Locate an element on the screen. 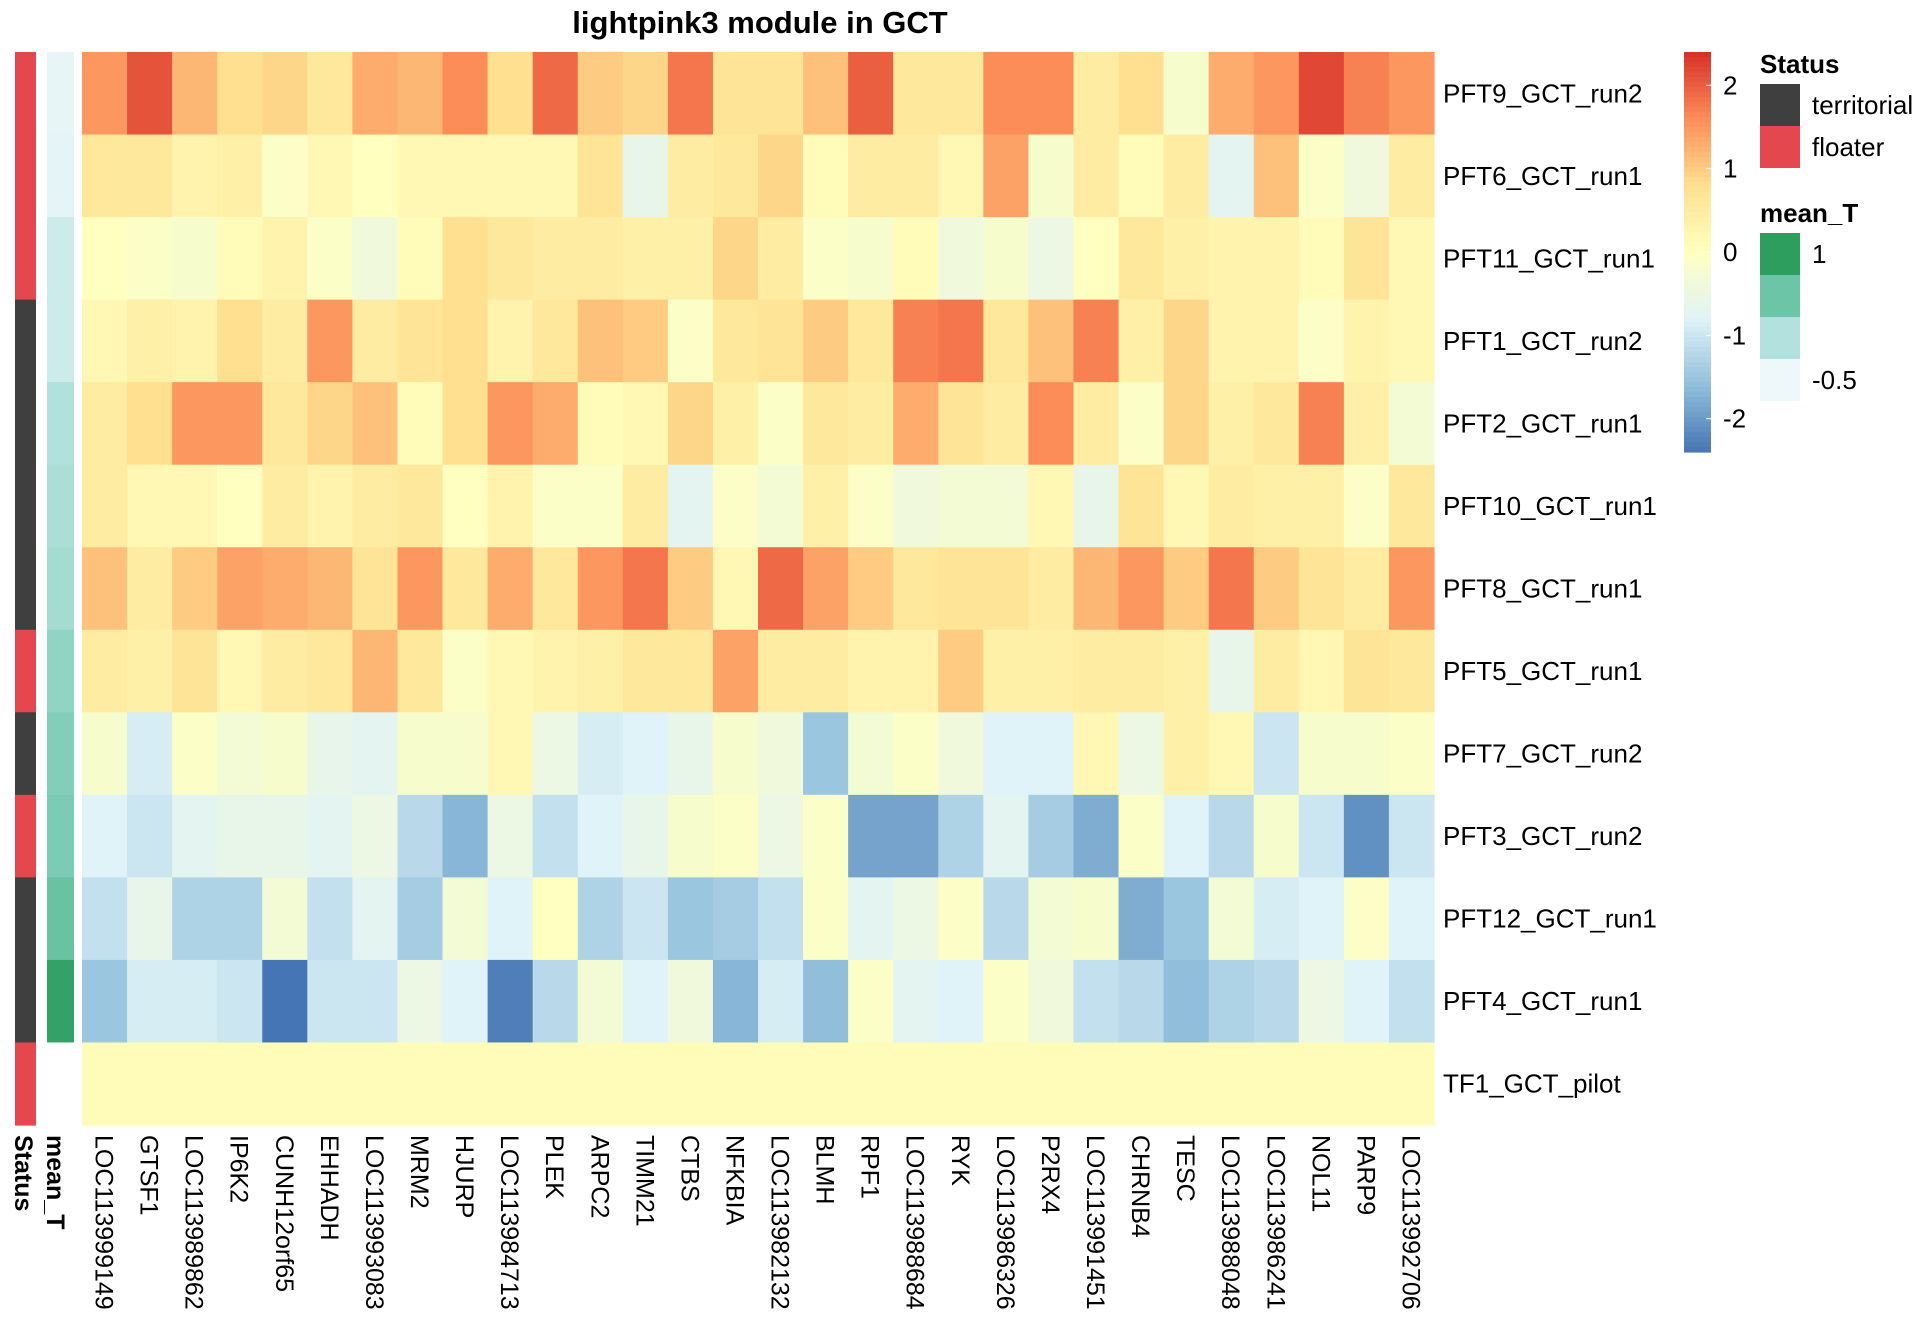 The height and width of the screenshot is (1344, 1920). status-annotation-cell is located at coordinates (25, 424).